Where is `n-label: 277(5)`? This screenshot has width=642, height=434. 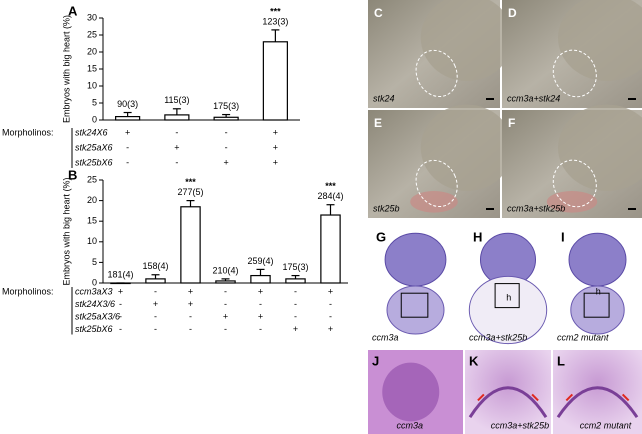 n-label: 277(5) is located at coordinates (190, 192).